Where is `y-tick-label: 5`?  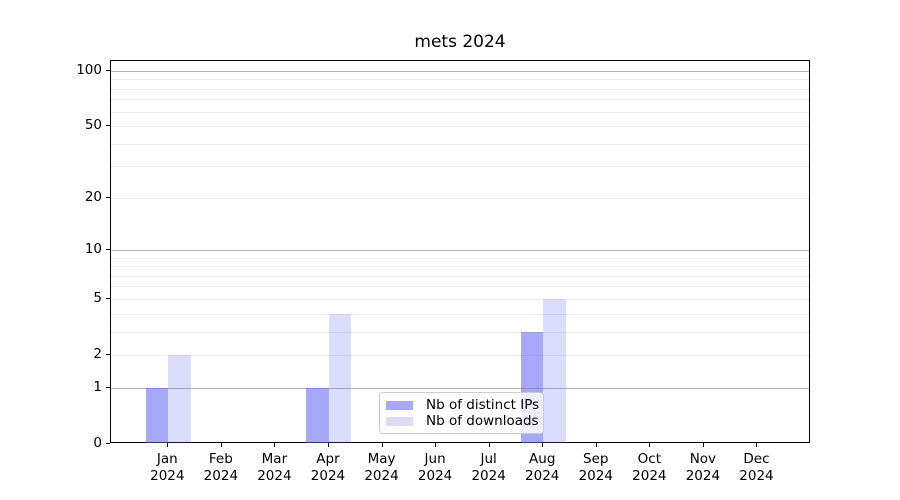 y-tick-label: 5 is located at coordinates (97, 297).